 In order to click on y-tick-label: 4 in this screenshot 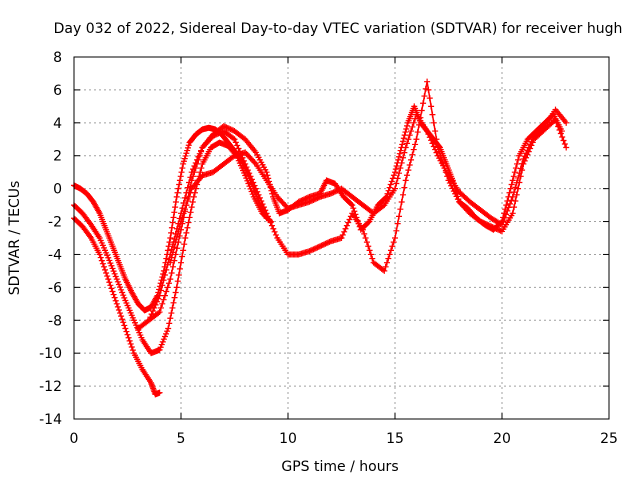, I will do `click(57, 124)`.